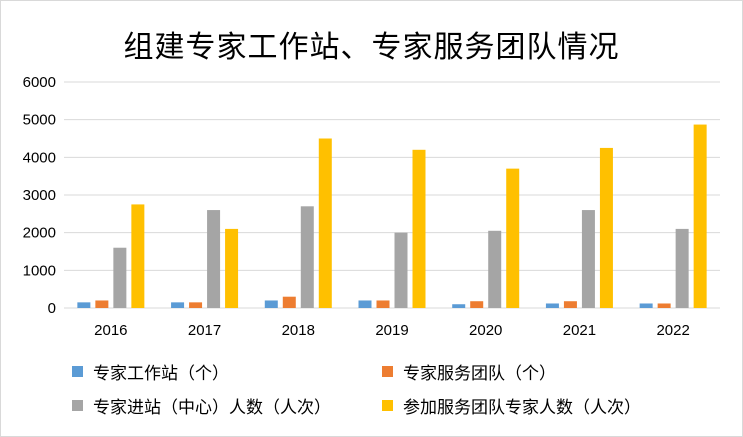 The height and width of the screenshot is (437, 743). I want to click on bar-series-4-2020, so click(513, 238).